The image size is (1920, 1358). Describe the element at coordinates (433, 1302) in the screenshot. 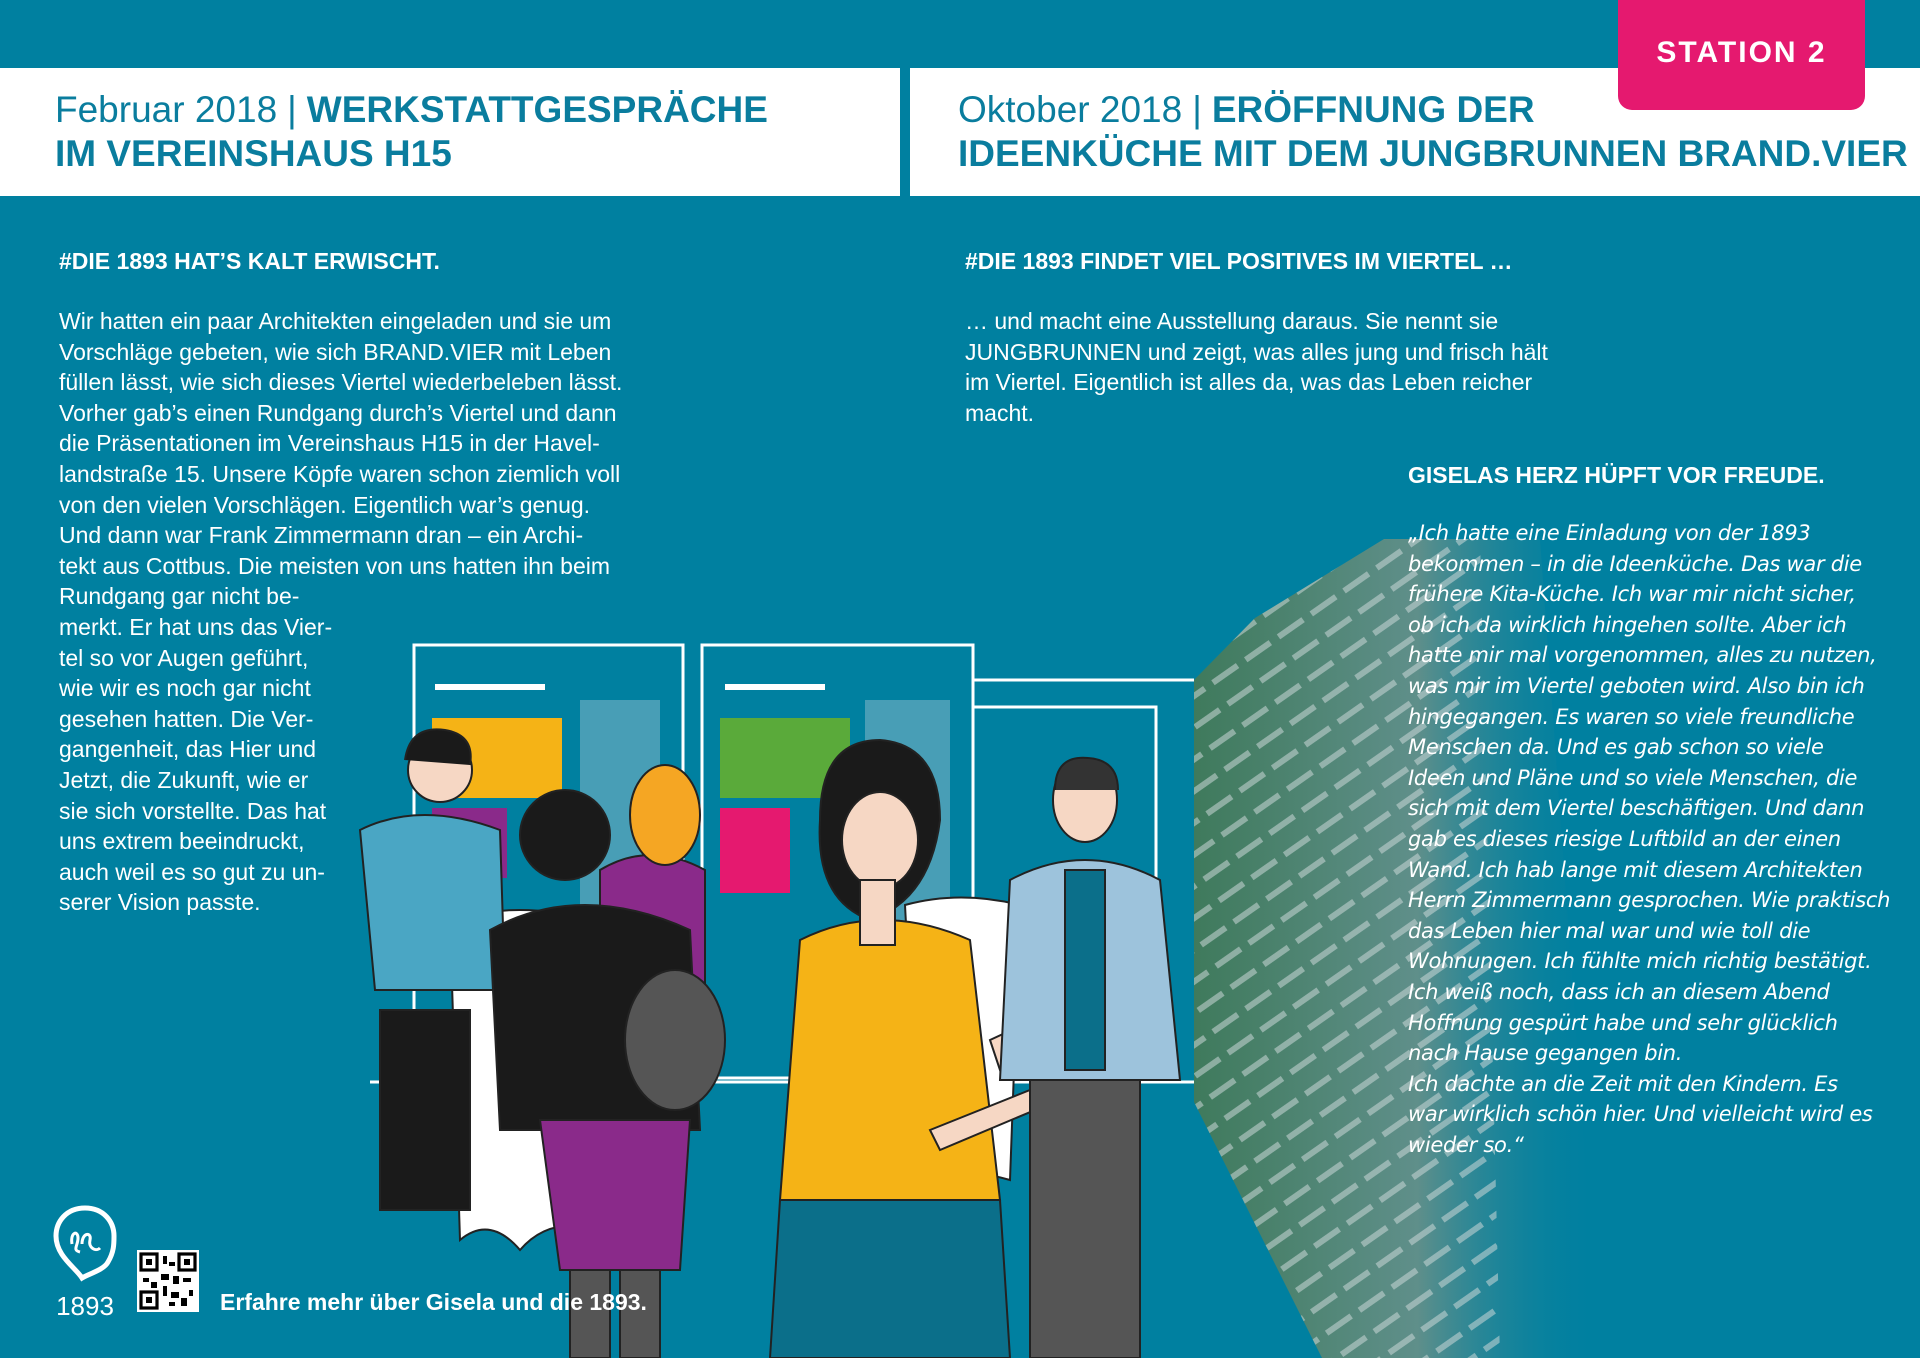

I see `footer-cta: Erfahre mehr über Gisela und die 1893.` at that location.